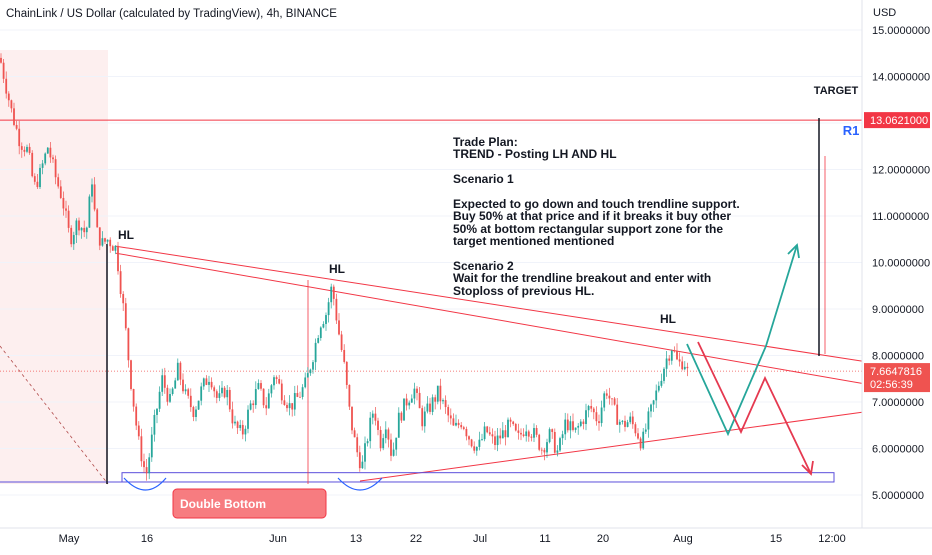  What do you see at coordinates (898, 496) in the screenshot?
I see `price-tick-label: 5.0000000` at bounding box center [898, 496].